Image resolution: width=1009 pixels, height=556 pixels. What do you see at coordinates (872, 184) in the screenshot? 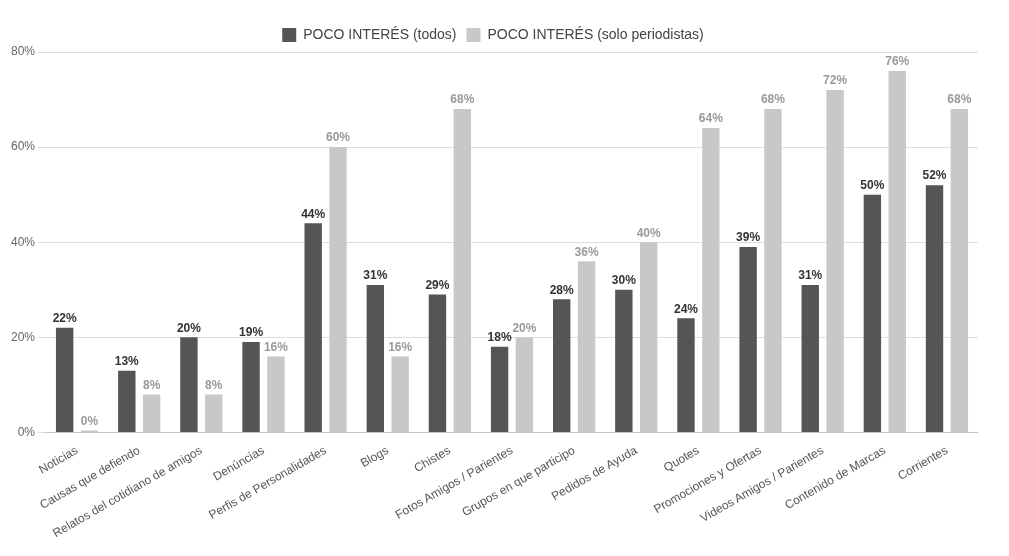
I see `data-label: 50%` at bounding box center [872, 184].